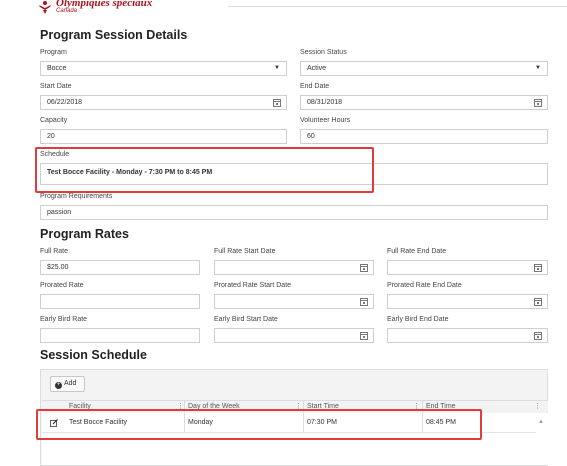  Describe the element at coordinates (51, 136) in the screenshot. I see `capacity-value: 20` at that location.